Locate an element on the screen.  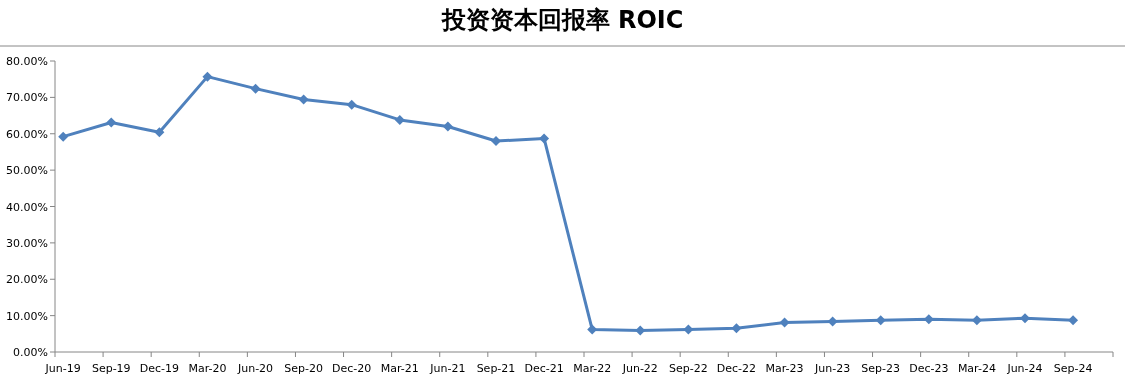
y-tick-label: 0.00% is located at coordinates (30, 352).